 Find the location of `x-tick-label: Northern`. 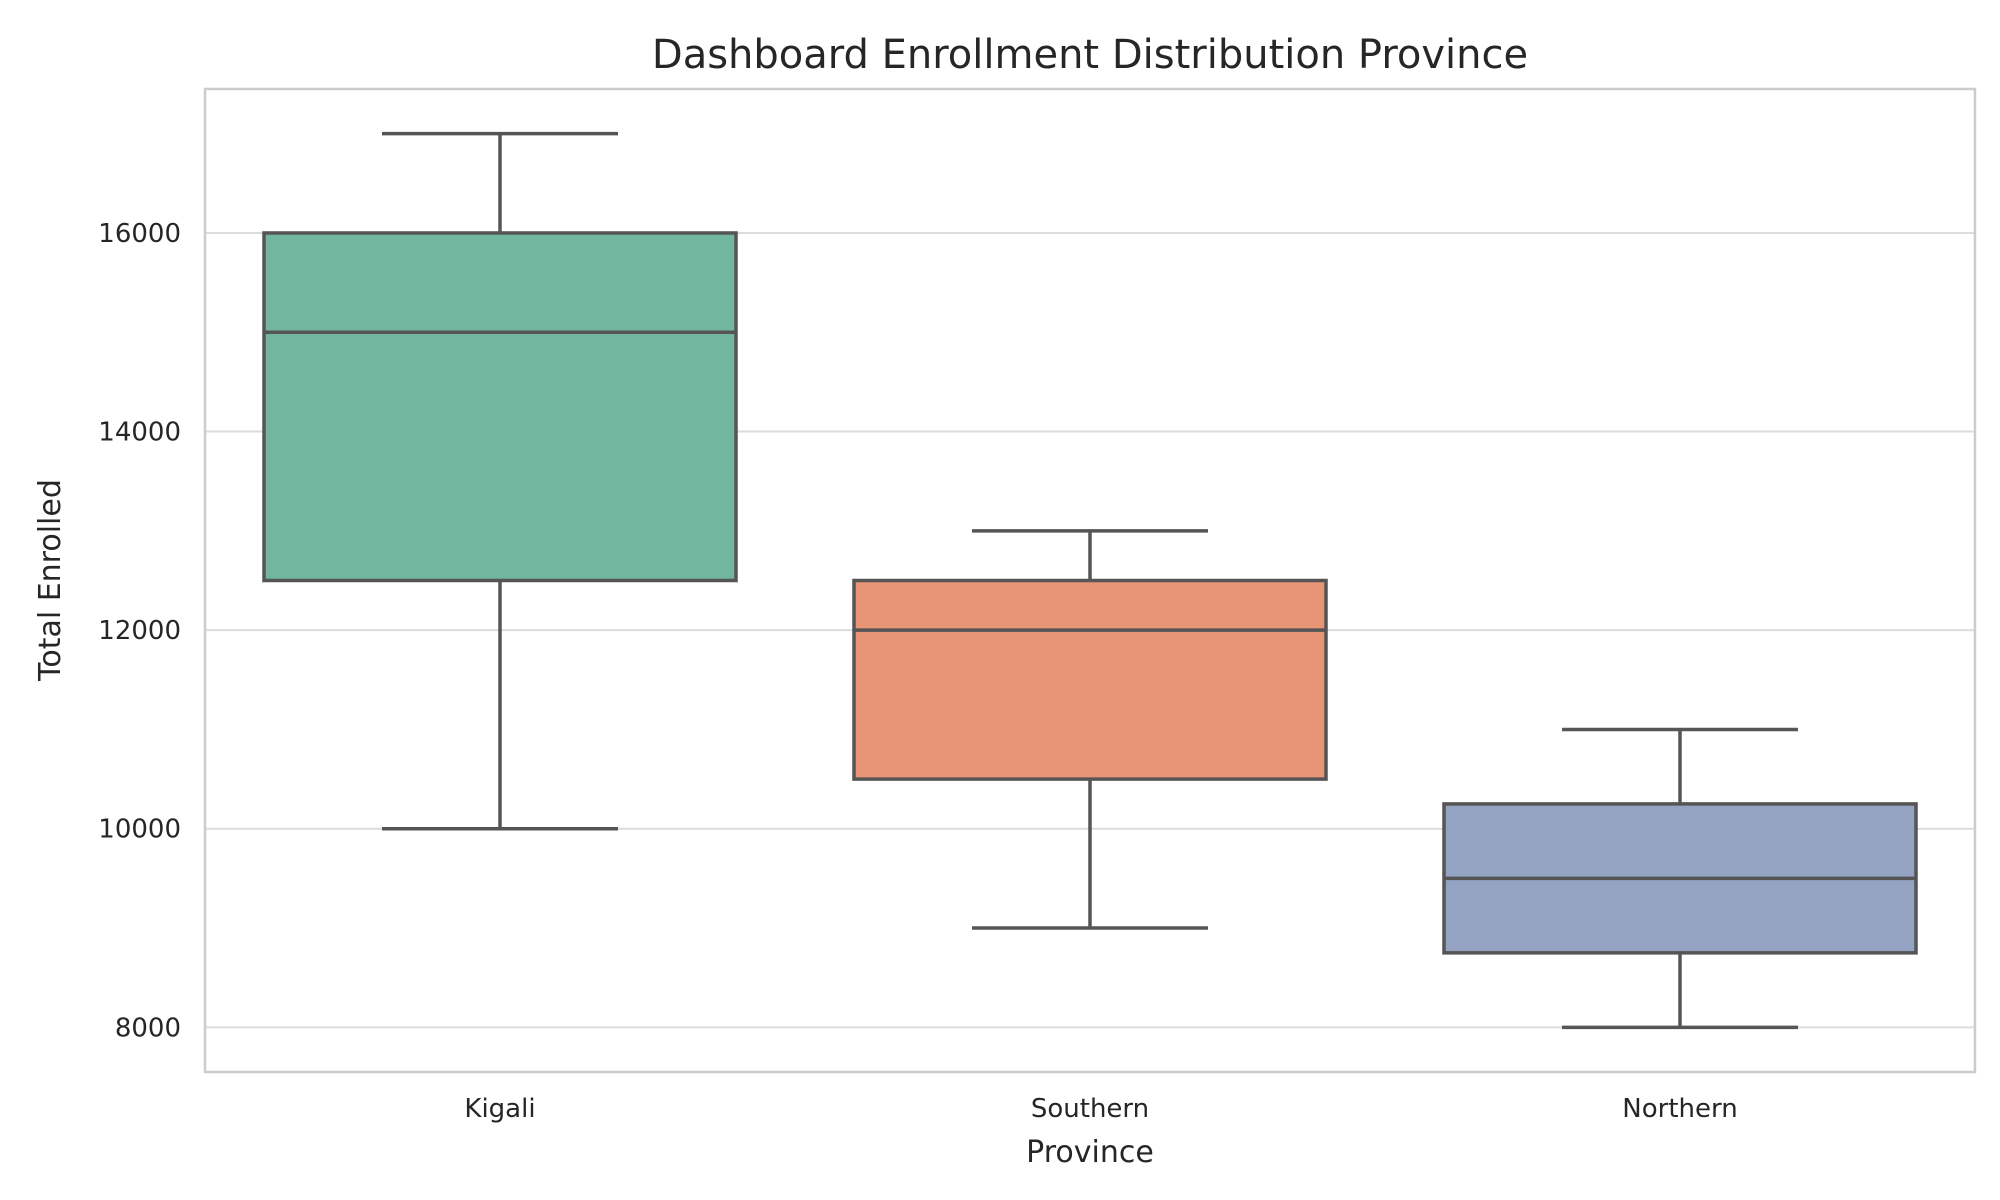

x-tick-label: Northern is located at coordinates (1679, 1109).